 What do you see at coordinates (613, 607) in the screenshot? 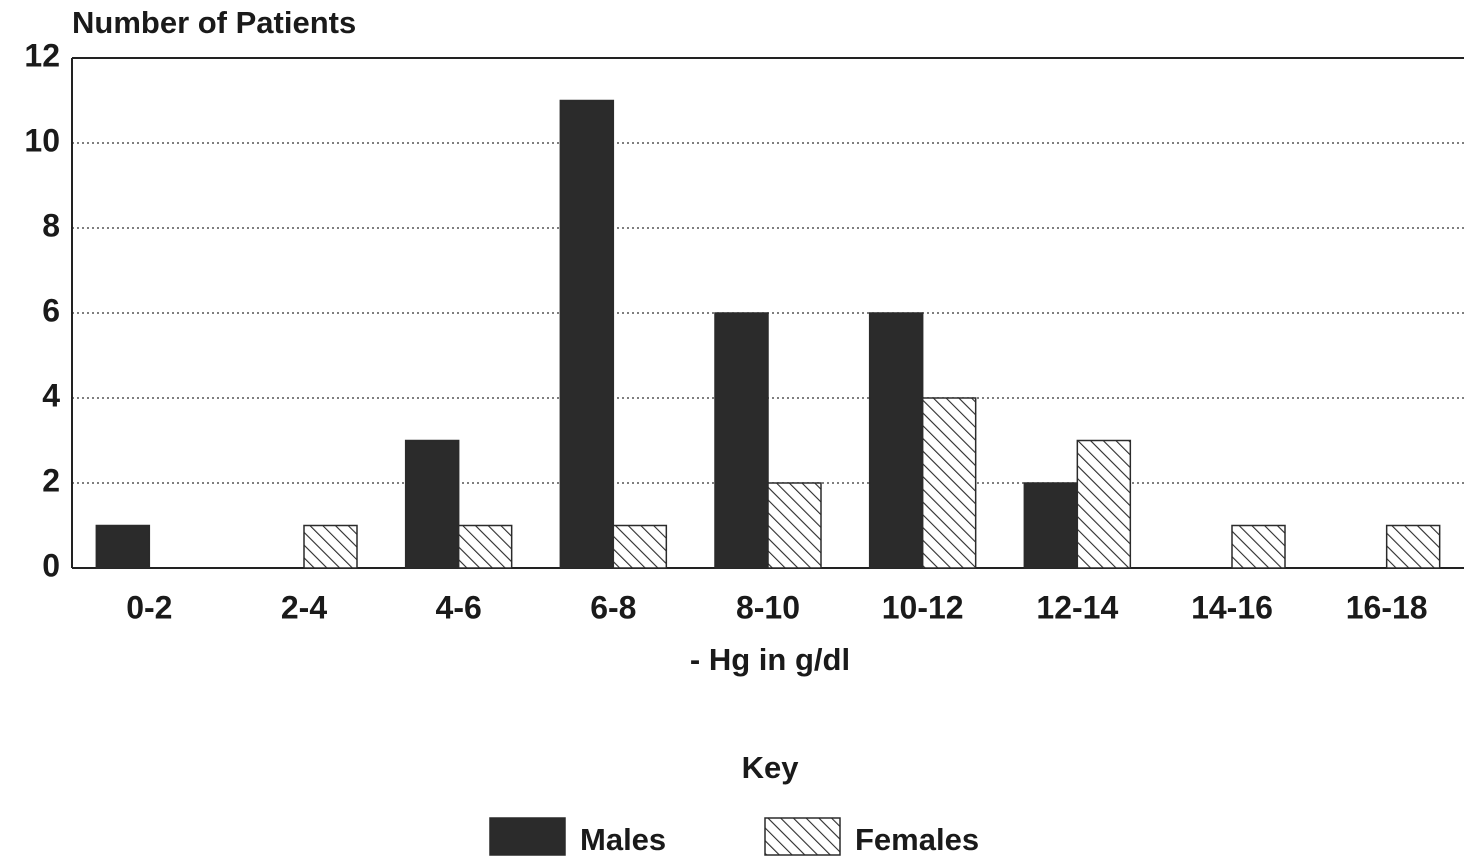
I see `x-tick-label: 6-8` at bounding box center [613, 607].